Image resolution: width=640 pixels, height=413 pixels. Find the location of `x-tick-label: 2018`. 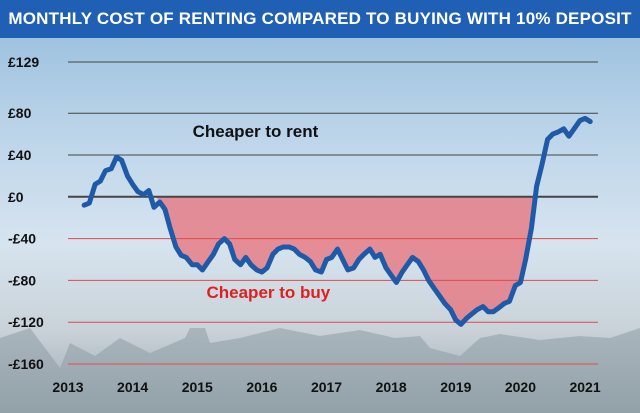

x-tick-label: 2018 is located at coordinates (391, 387).